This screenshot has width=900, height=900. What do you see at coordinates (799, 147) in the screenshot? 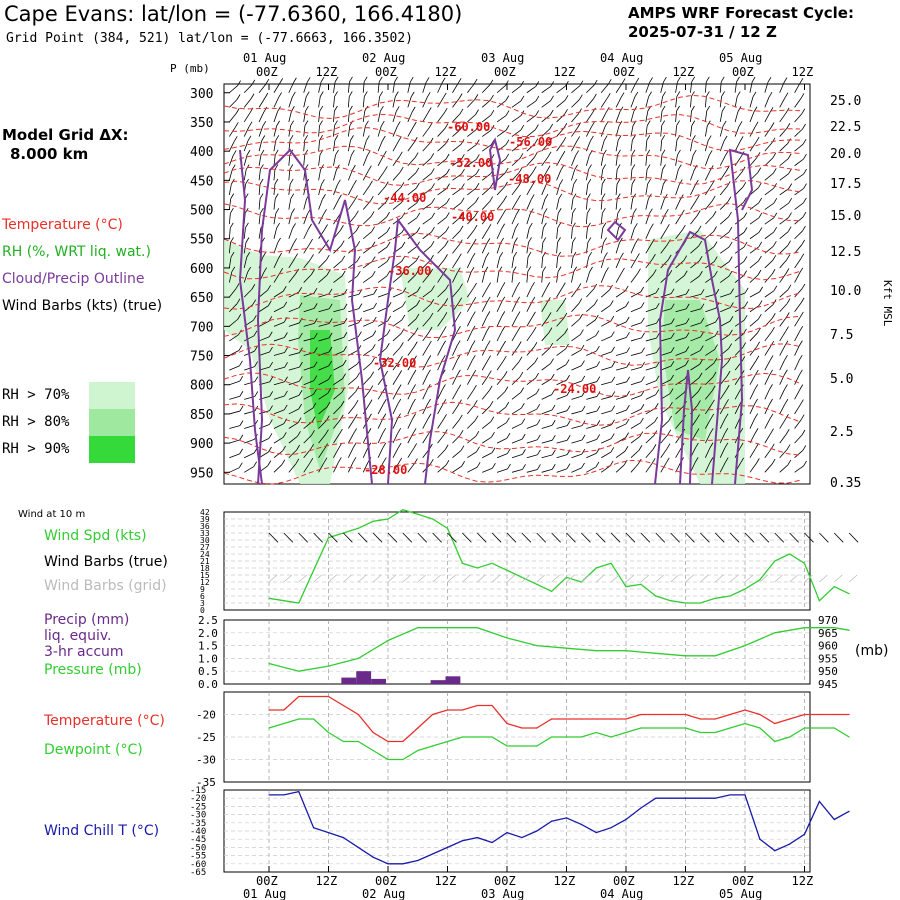
I see `wind-barb-2060` at bounding box center [799, 147].